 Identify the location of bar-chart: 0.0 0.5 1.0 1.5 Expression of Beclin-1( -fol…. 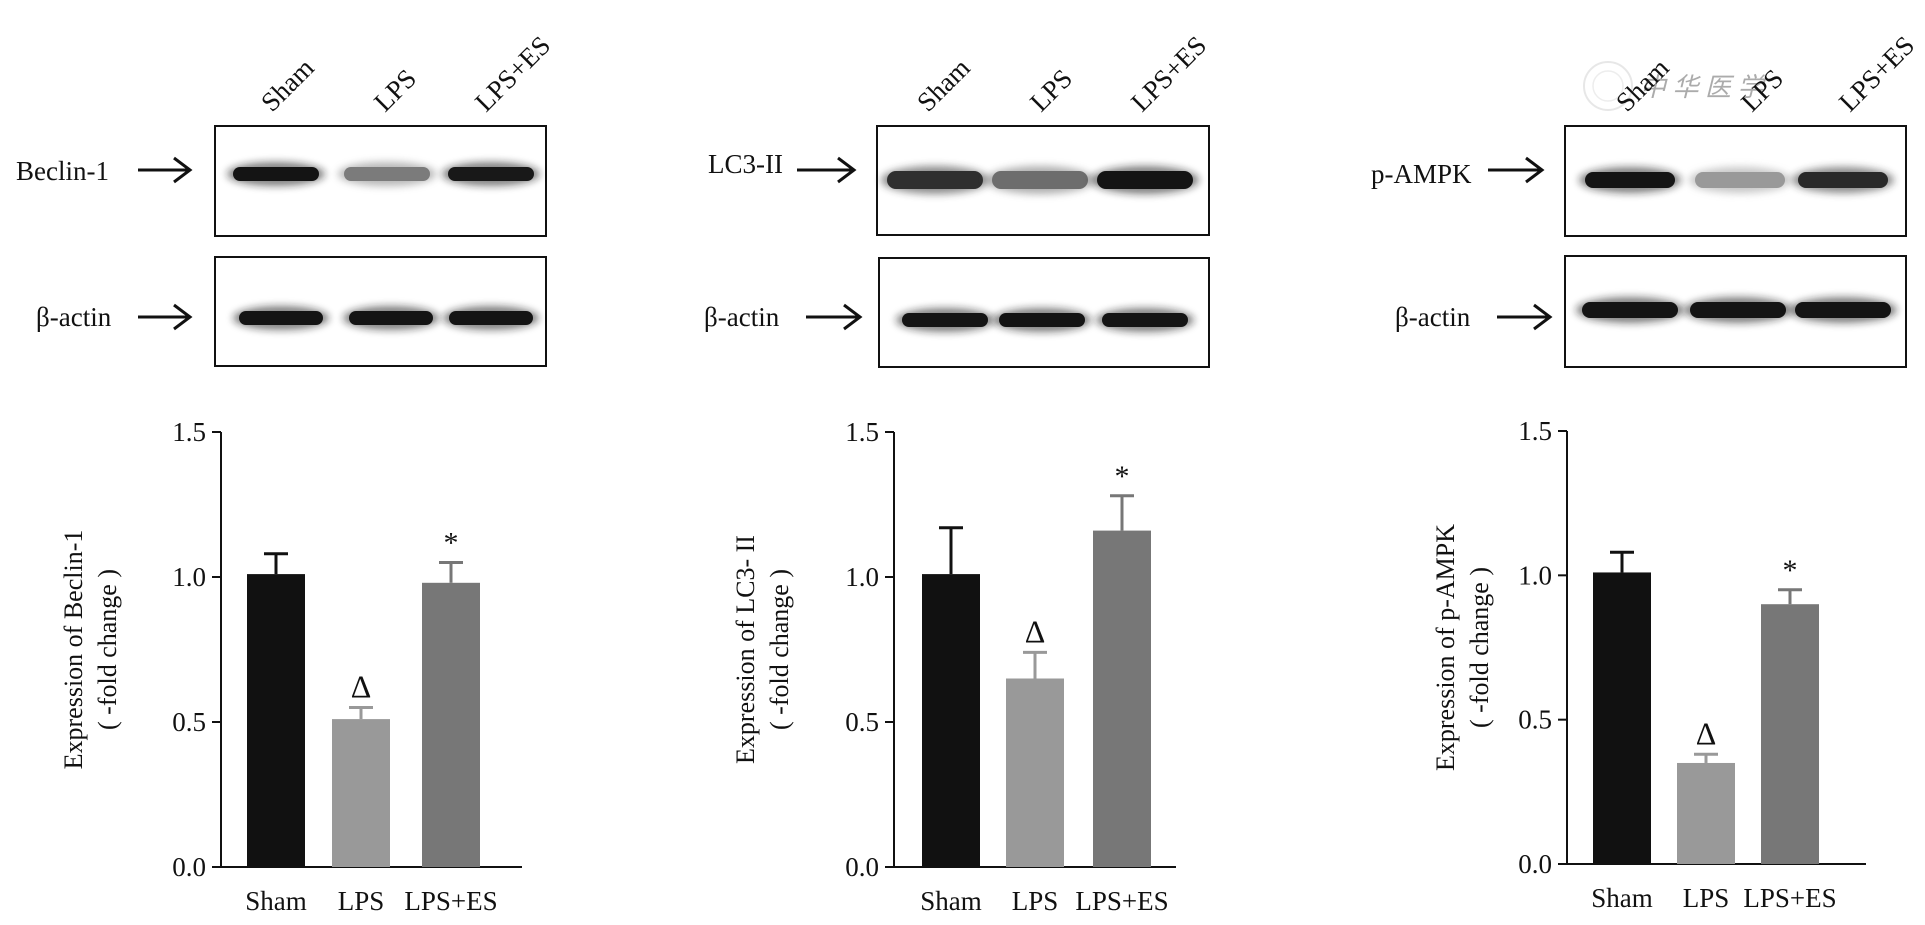
(290, 666).